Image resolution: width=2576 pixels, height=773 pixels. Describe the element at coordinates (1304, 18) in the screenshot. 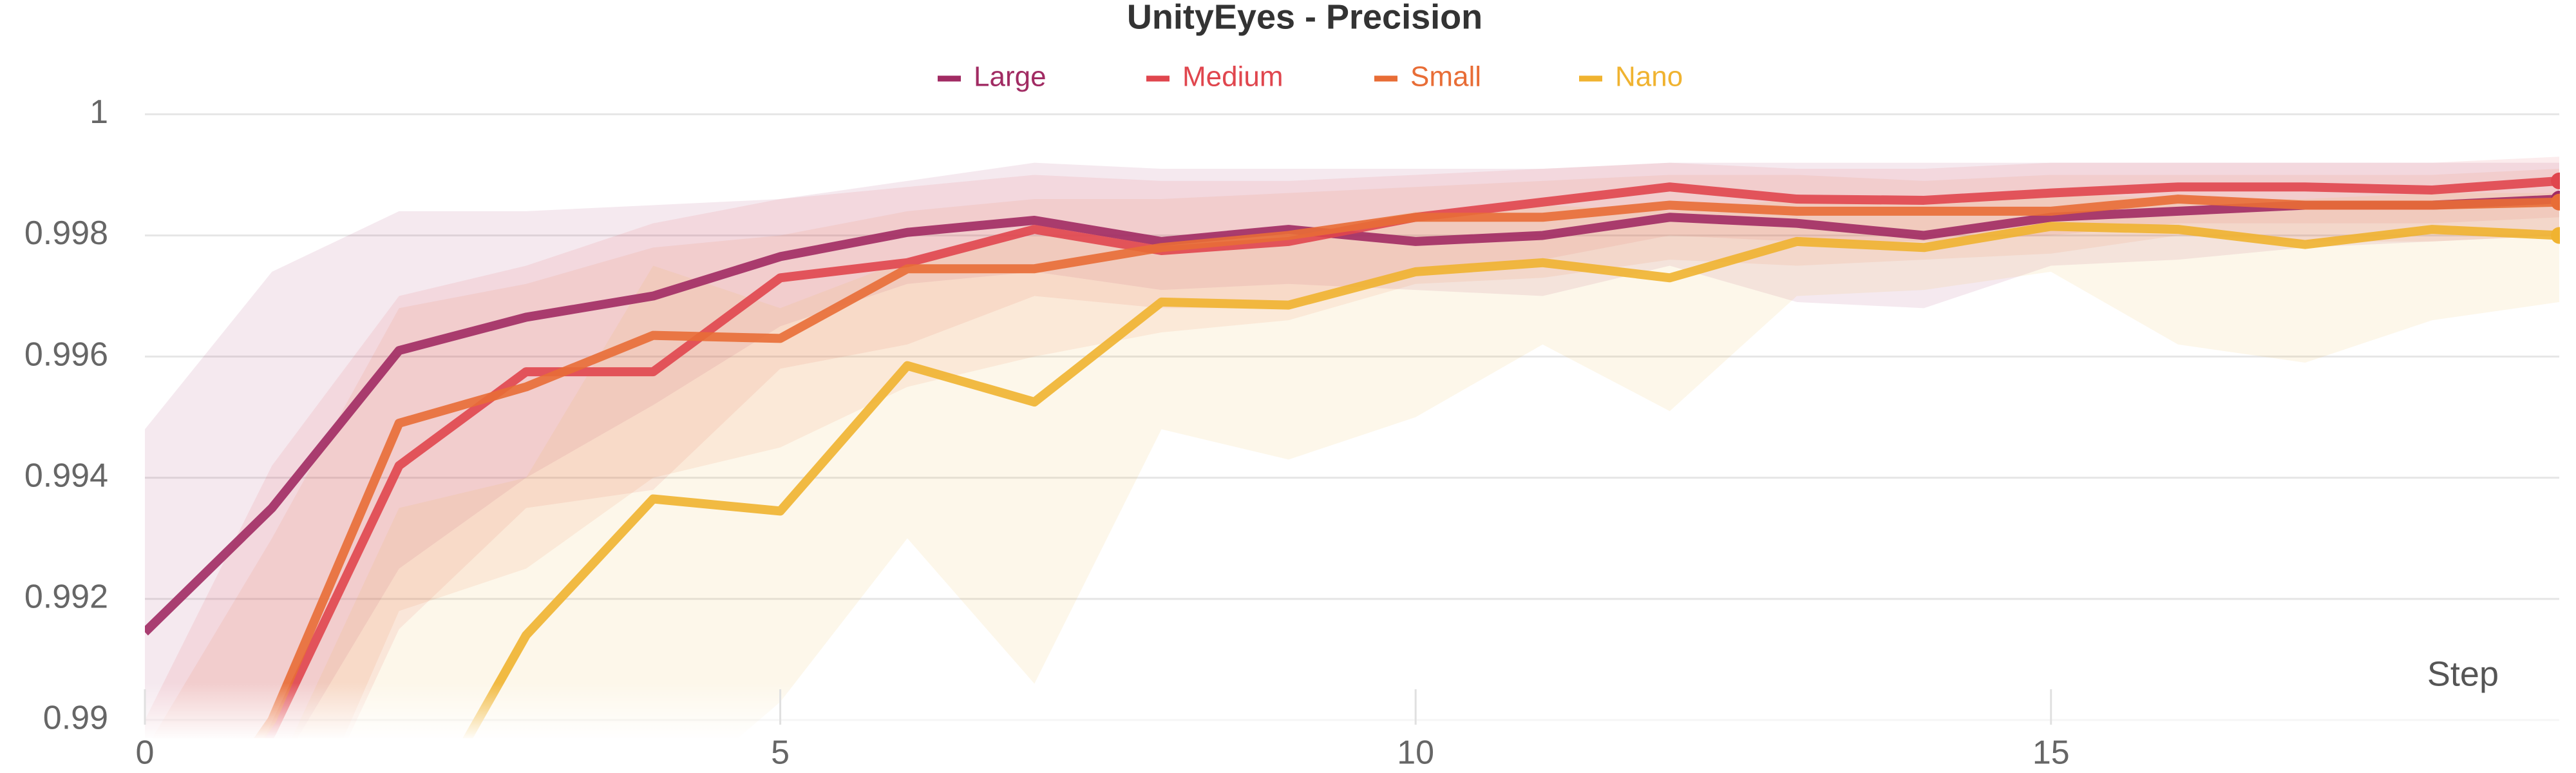

I see `chart-title: UnityEyes - Precision` at that location.